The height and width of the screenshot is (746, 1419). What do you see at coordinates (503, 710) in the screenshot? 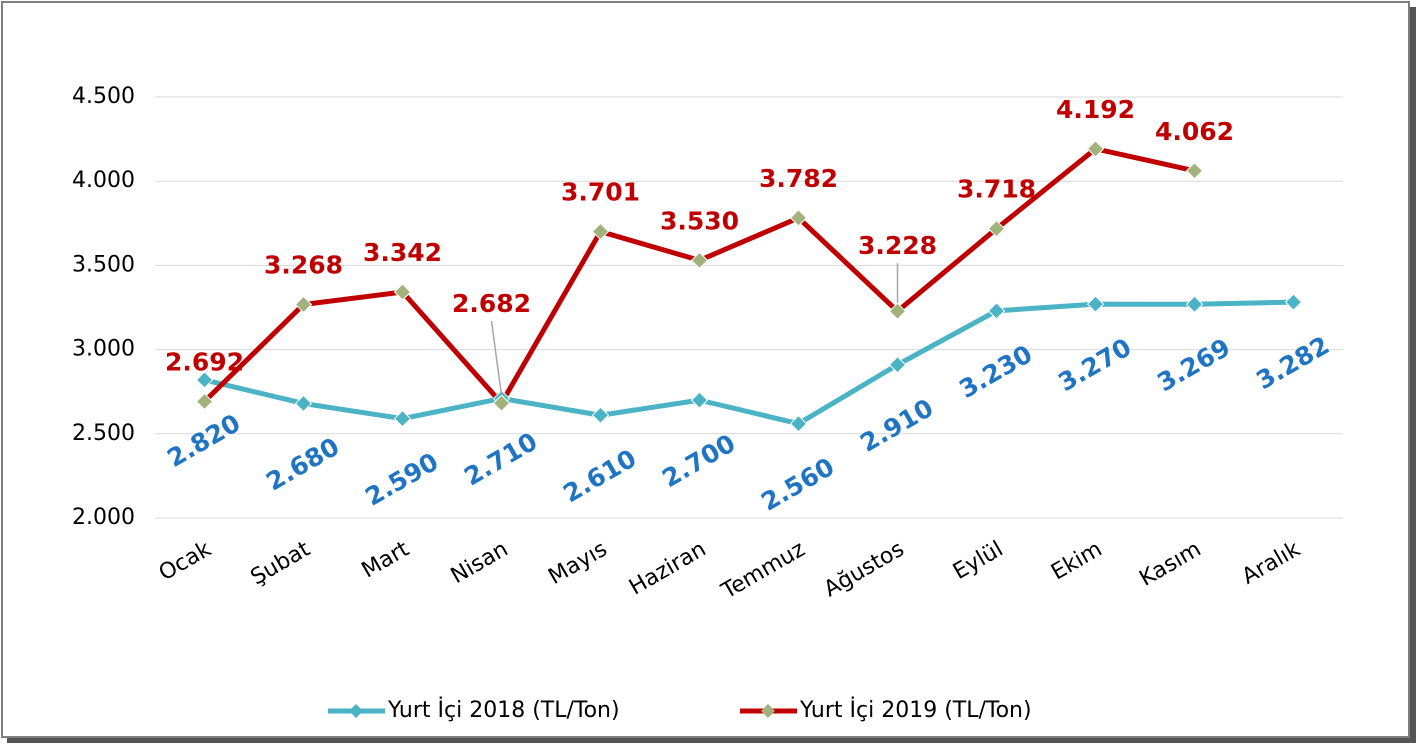
I see `legend-label: Yurt İçi 2018 (TL/Ton)` at bounding box center [503, 710].